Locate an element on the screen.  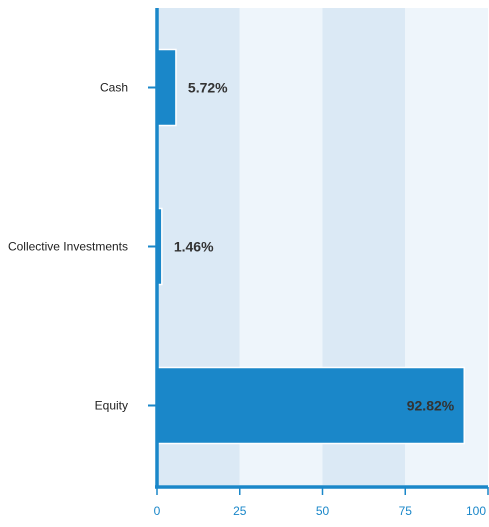
category-label: Collective Investments is located at coordinates (68, 247).